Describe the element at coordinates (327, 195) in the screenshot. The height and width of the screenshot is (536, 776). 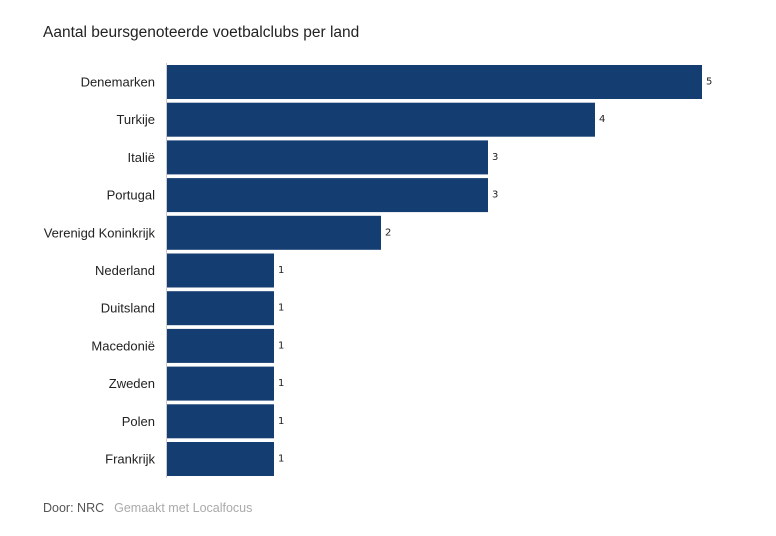
I see `bar-portugal` at that location.